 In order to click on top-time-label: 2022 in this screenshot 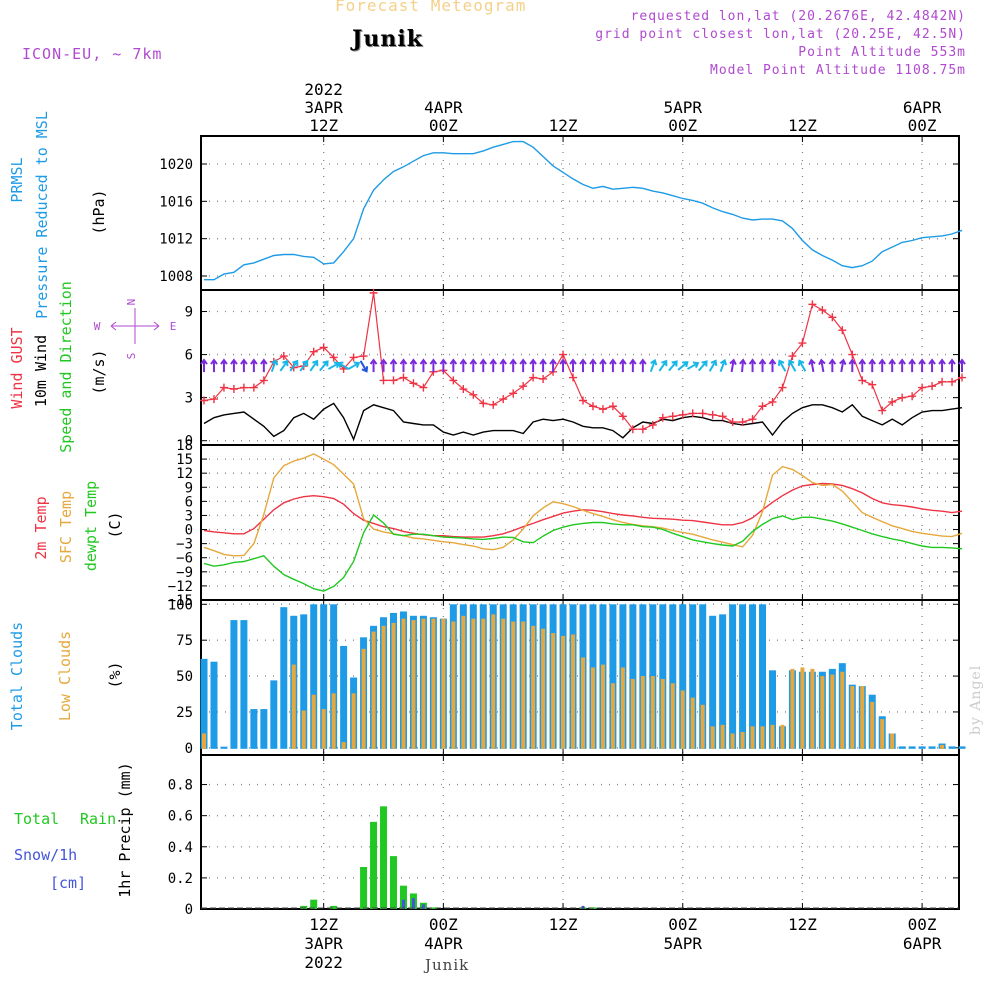, I will do `click(323, 89)`.